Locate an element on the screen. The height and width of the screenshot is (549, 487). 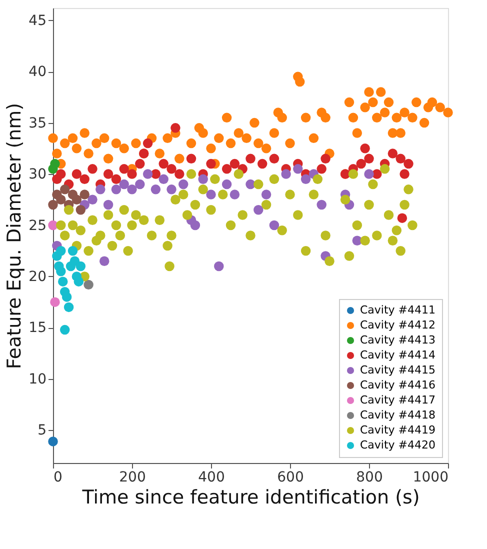
x-axis-title: Time since feature identification (s) is located at coordinates (250, 497).